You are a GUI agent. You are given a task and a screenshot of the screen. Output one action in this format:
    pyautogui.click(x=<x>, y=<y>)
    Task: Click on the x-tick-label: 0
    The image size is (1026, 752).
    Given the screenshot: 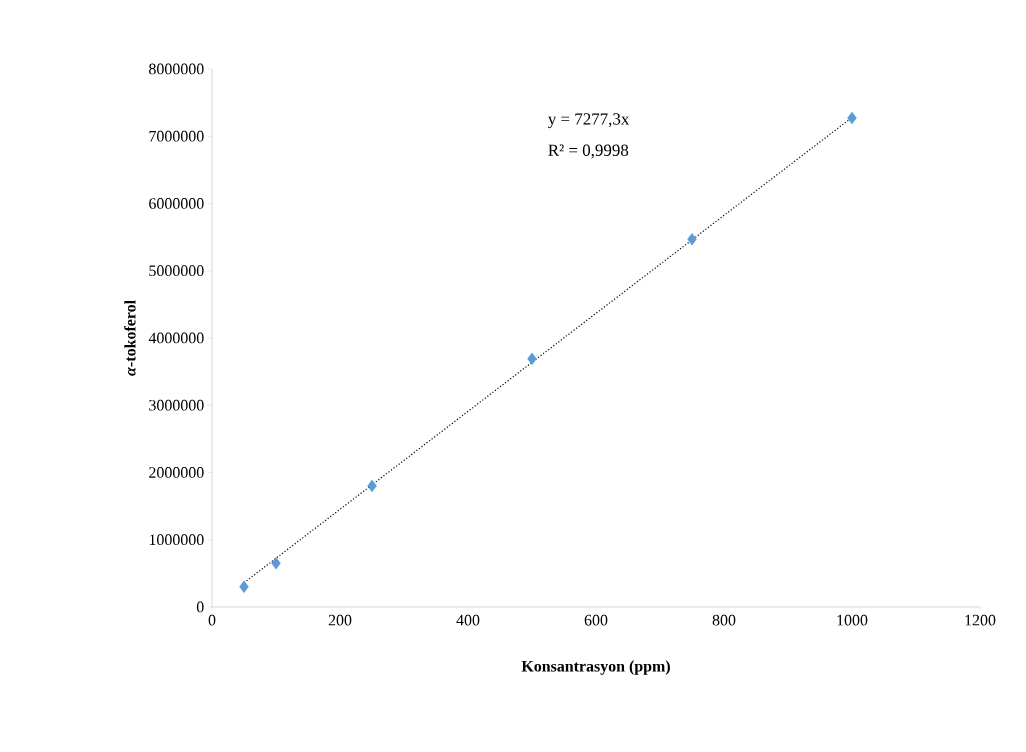 What is the action you would take?
    pyautogui.click(x=212, y=620)
    